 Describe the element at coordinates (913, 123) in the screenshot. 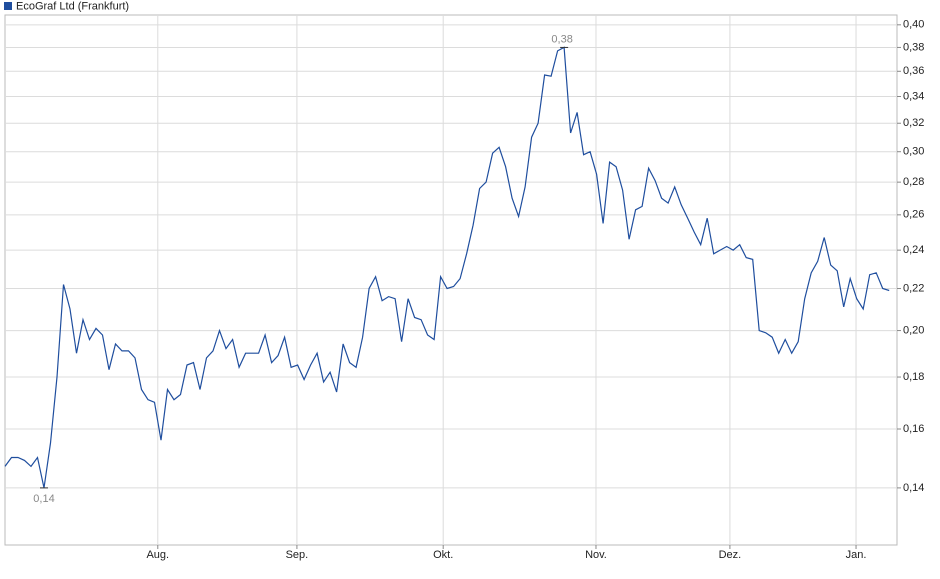

I see `y-tick-label: 0,32` at that location.